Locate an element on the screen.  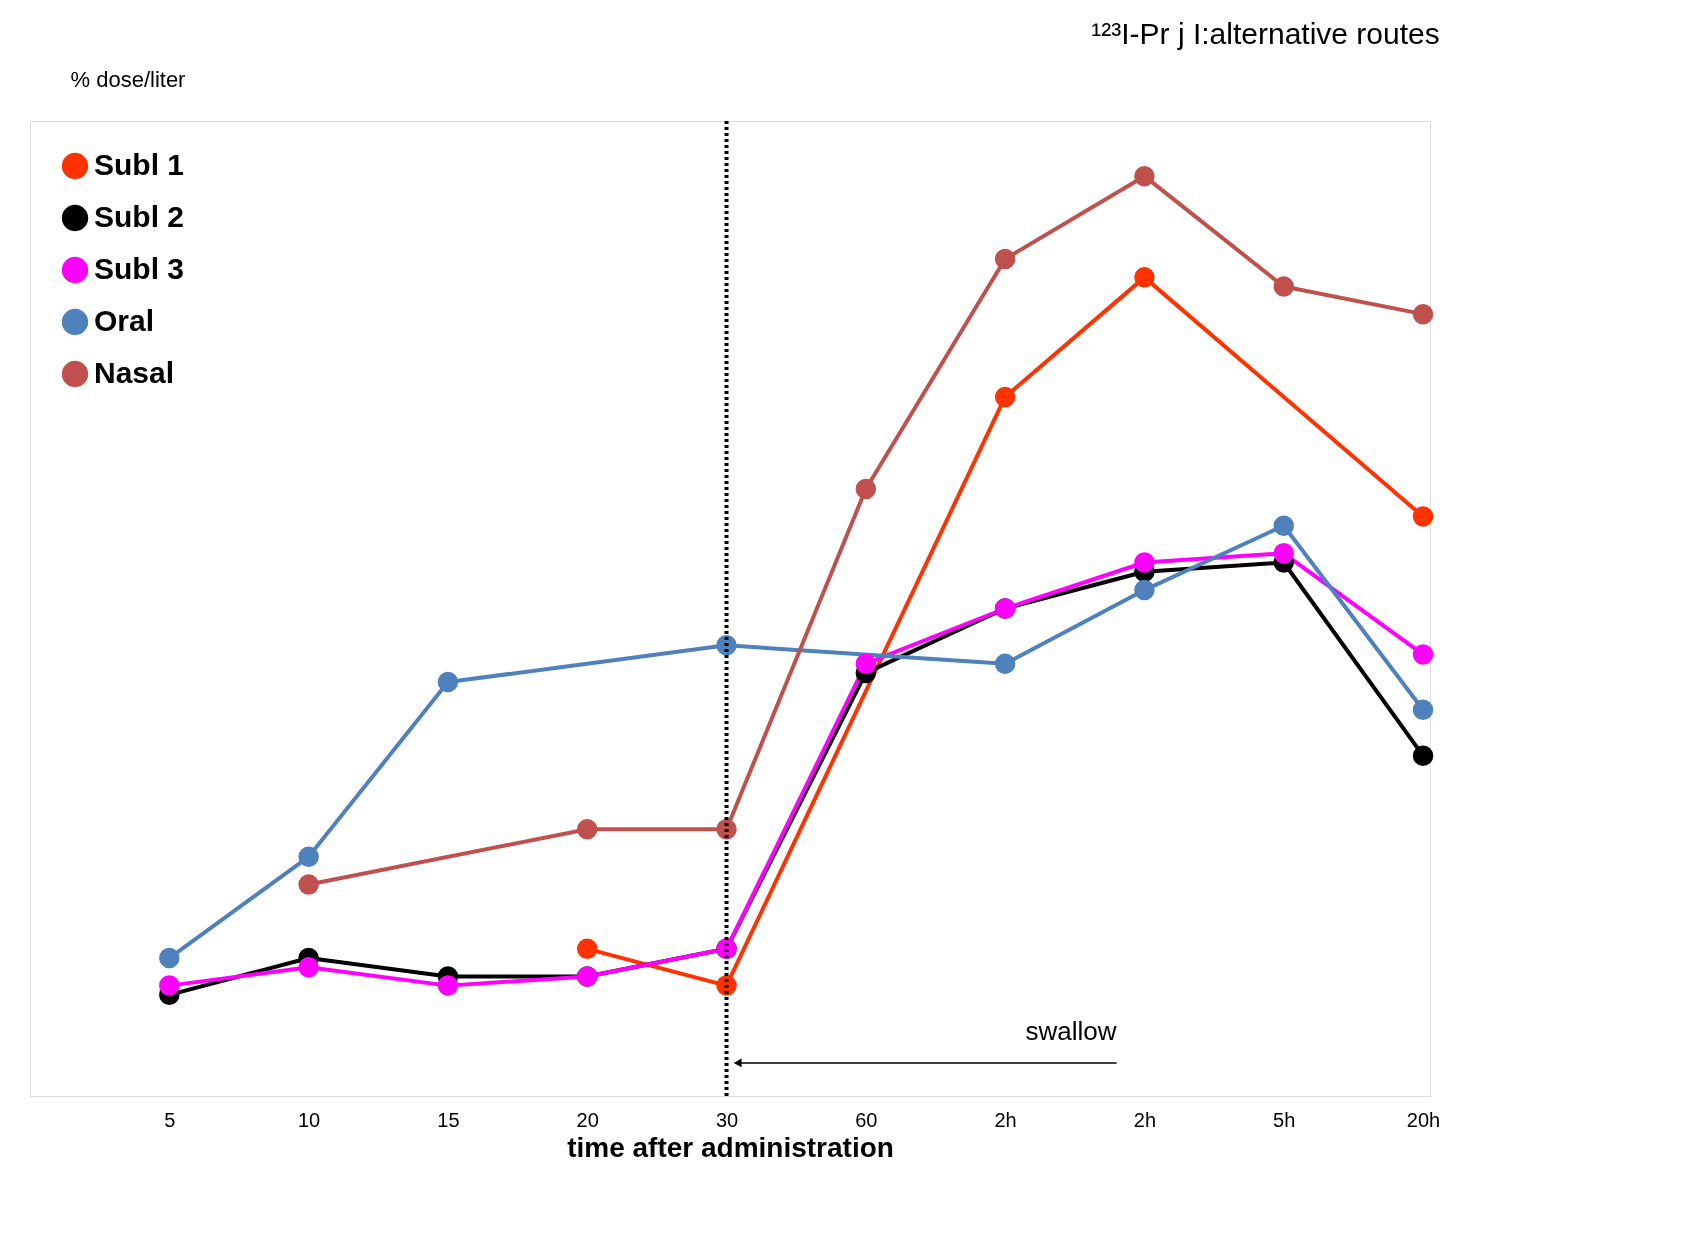
annotation: swallow is located at coordinates (1071, 1030).